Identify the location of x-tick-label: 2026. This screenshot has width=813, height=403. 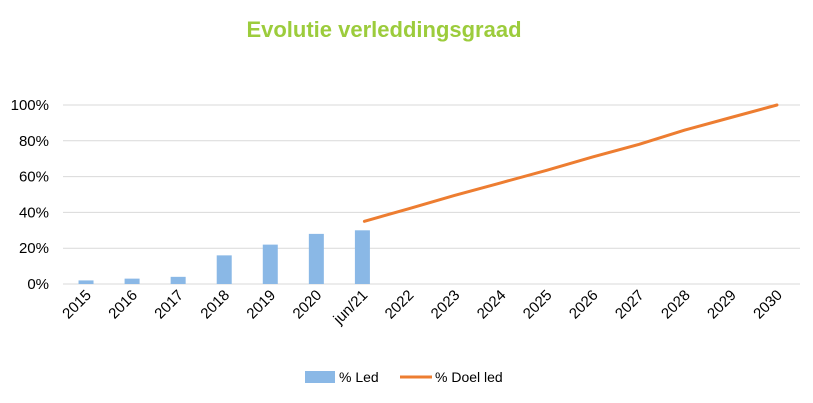
(584, 305).